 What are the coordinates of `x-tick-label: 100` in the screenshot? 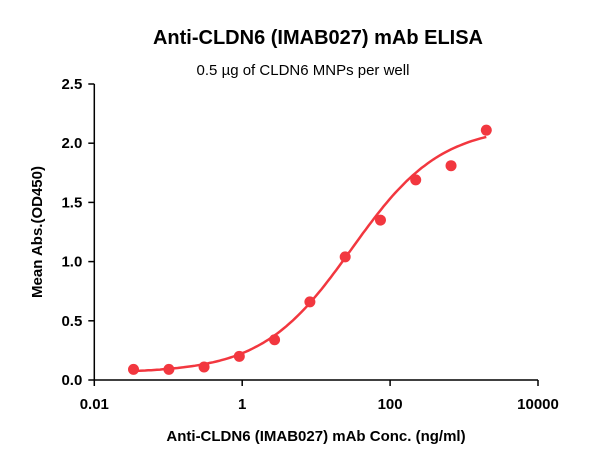 It's located at (390, 404).